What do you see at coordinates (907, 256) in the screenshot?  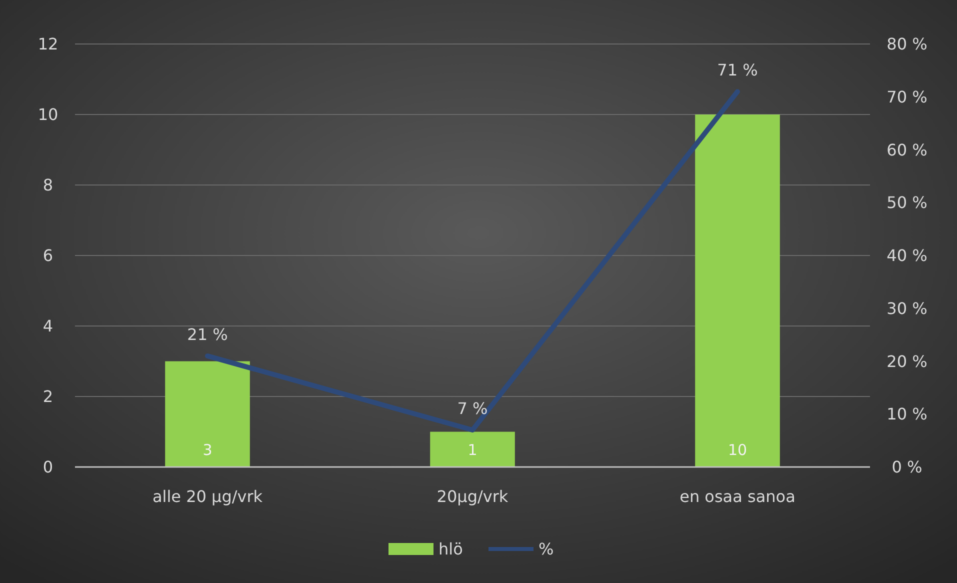 I see `y2-tick-label: 40 %` at bounding box center [907, 256].